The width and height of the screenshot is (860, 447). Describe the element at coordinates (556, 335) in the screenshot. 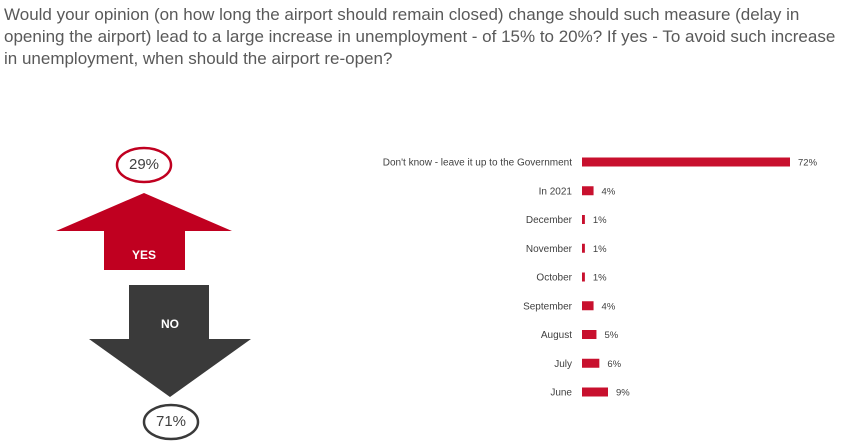

I see `category-label: August` at that location.